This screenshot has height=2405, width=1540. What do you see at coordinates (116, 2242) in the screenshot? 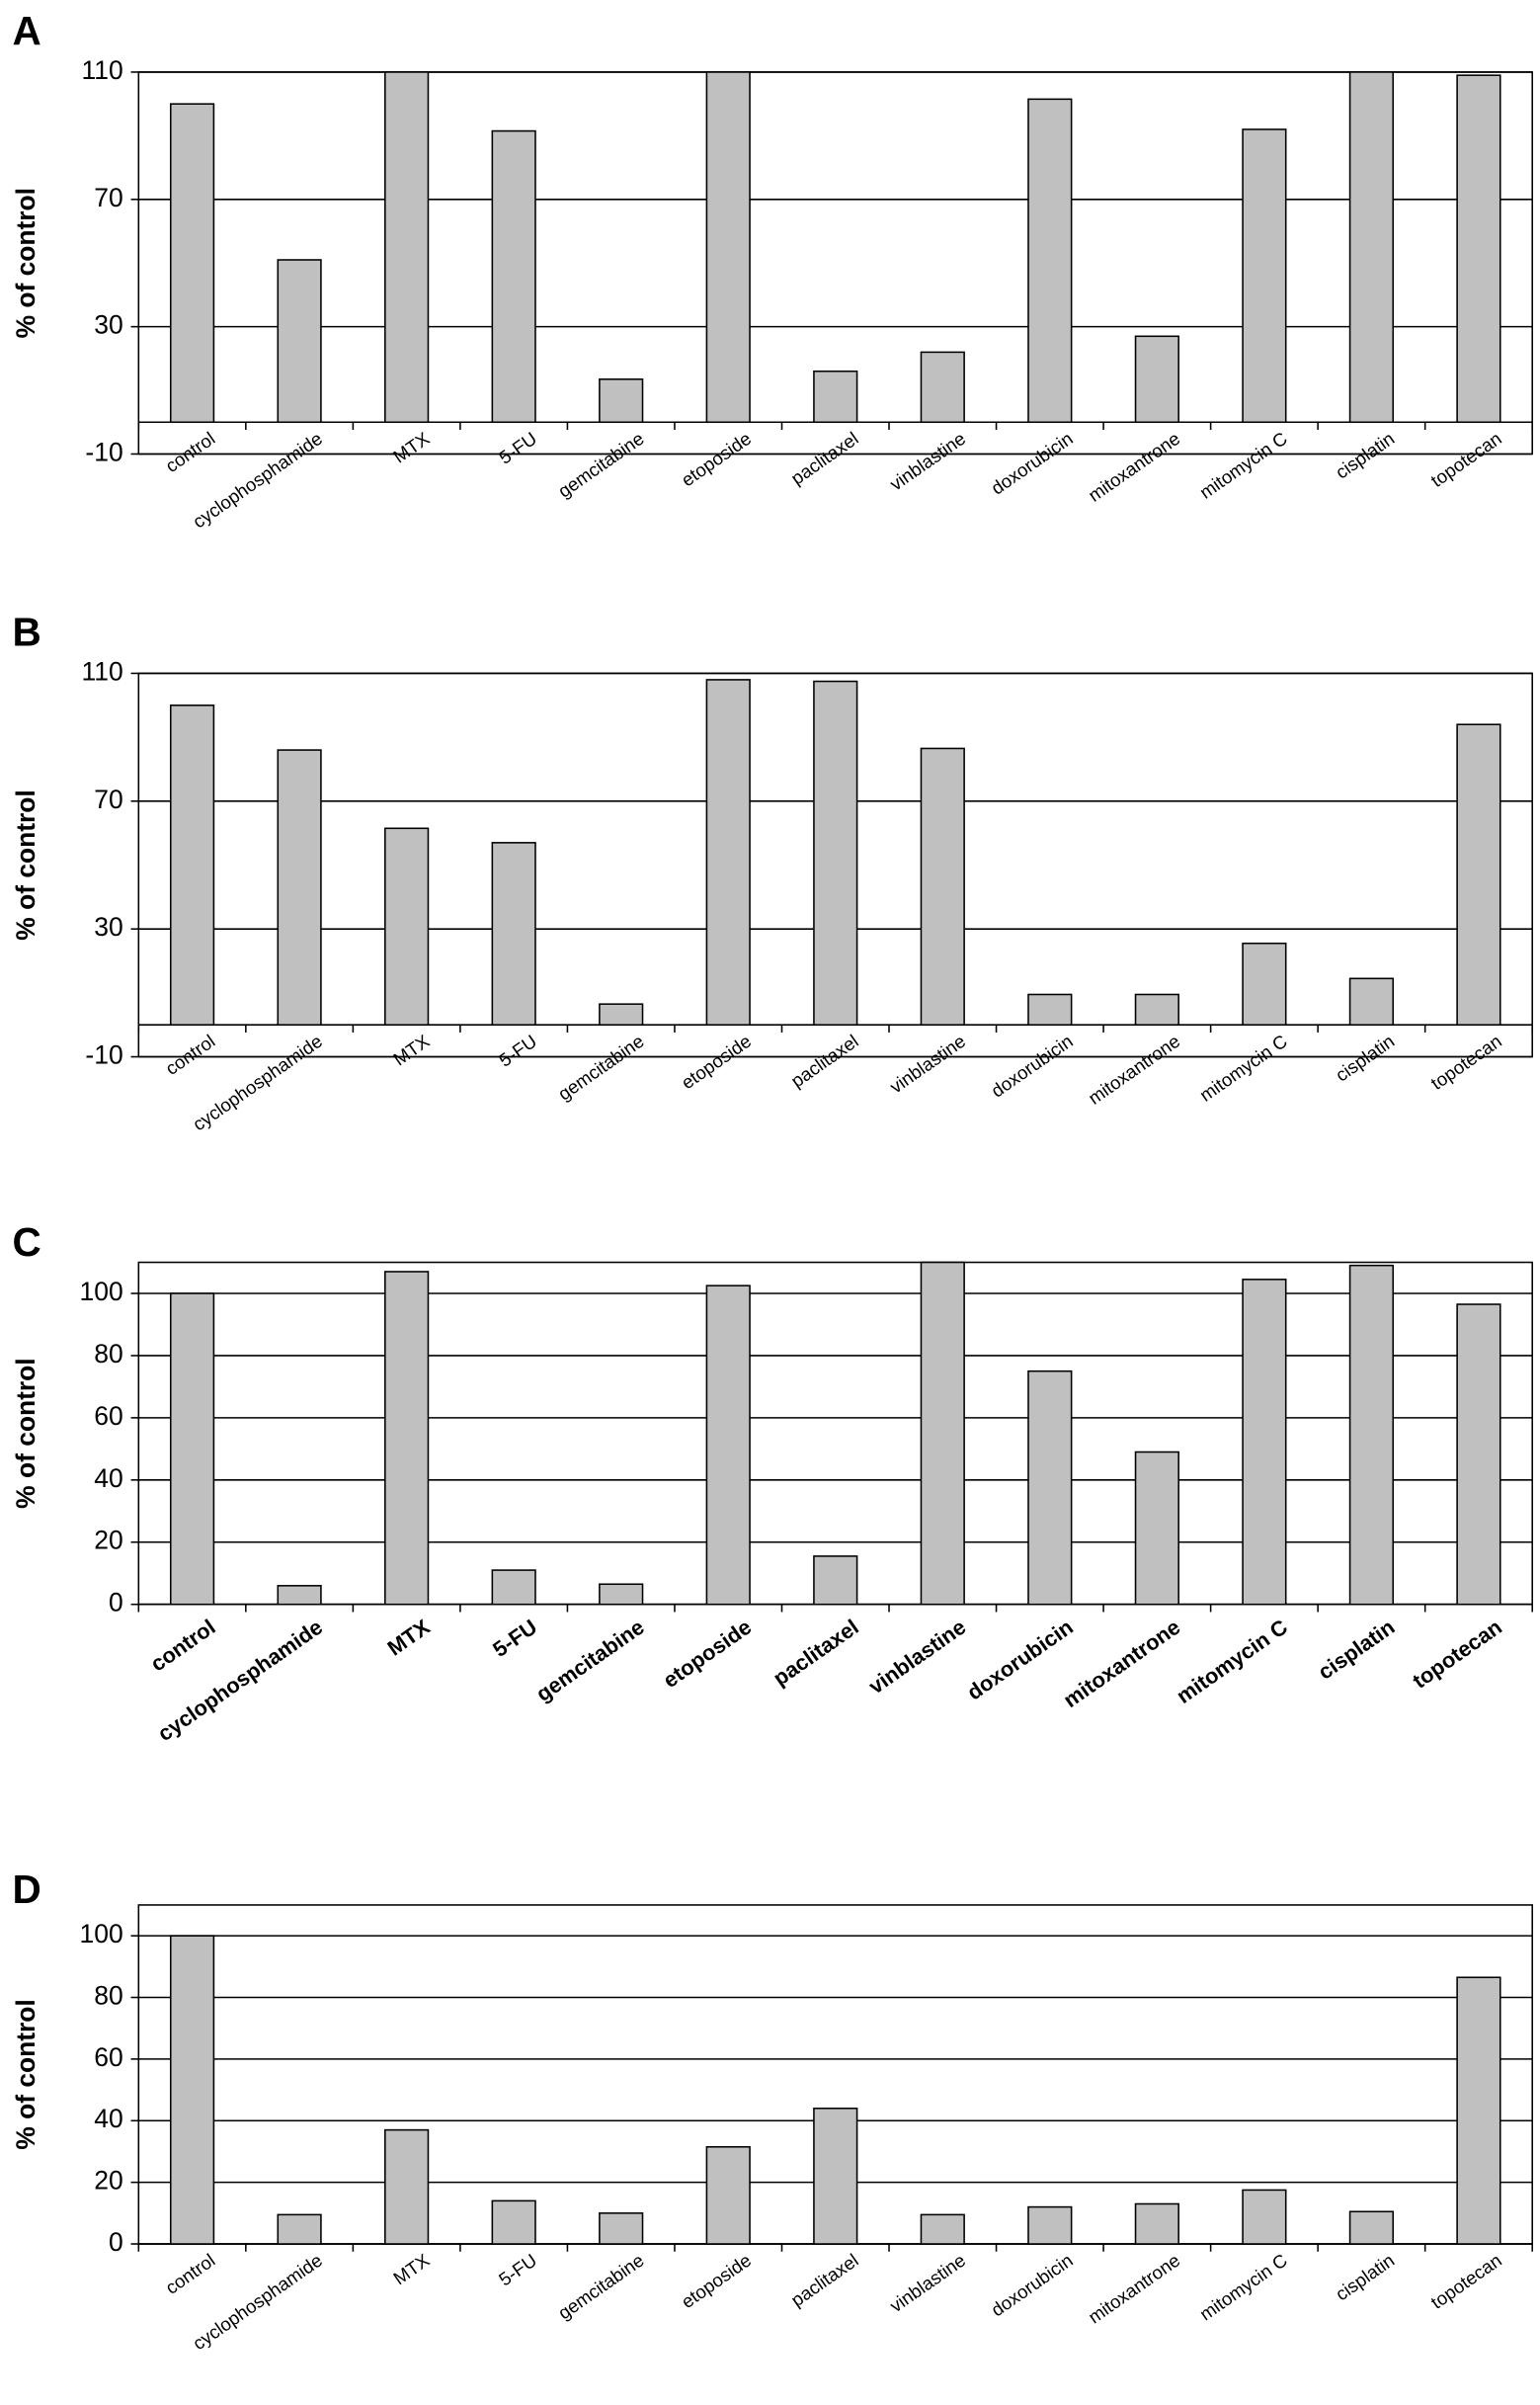
I see `y-tick-label: 0` at bounding box center [116, 2242].